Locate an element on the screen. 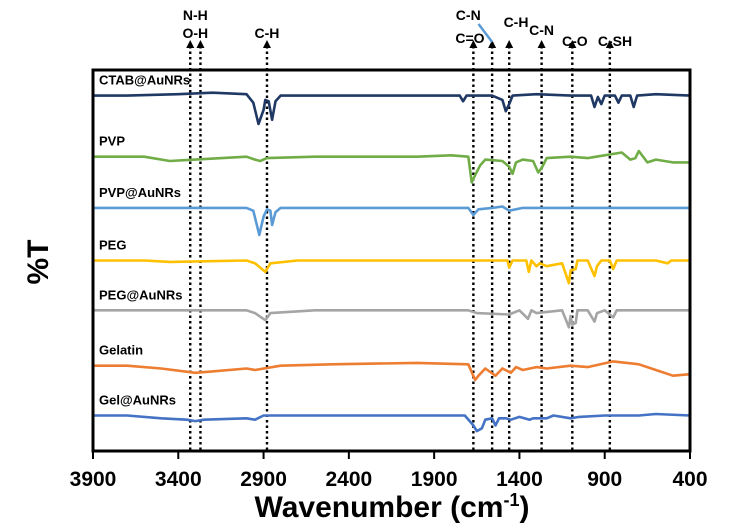 The width and height of the screenshot is (736, 531). x-axis-label: Wavenumber (cm-1) is located at coordinates (392, 507).